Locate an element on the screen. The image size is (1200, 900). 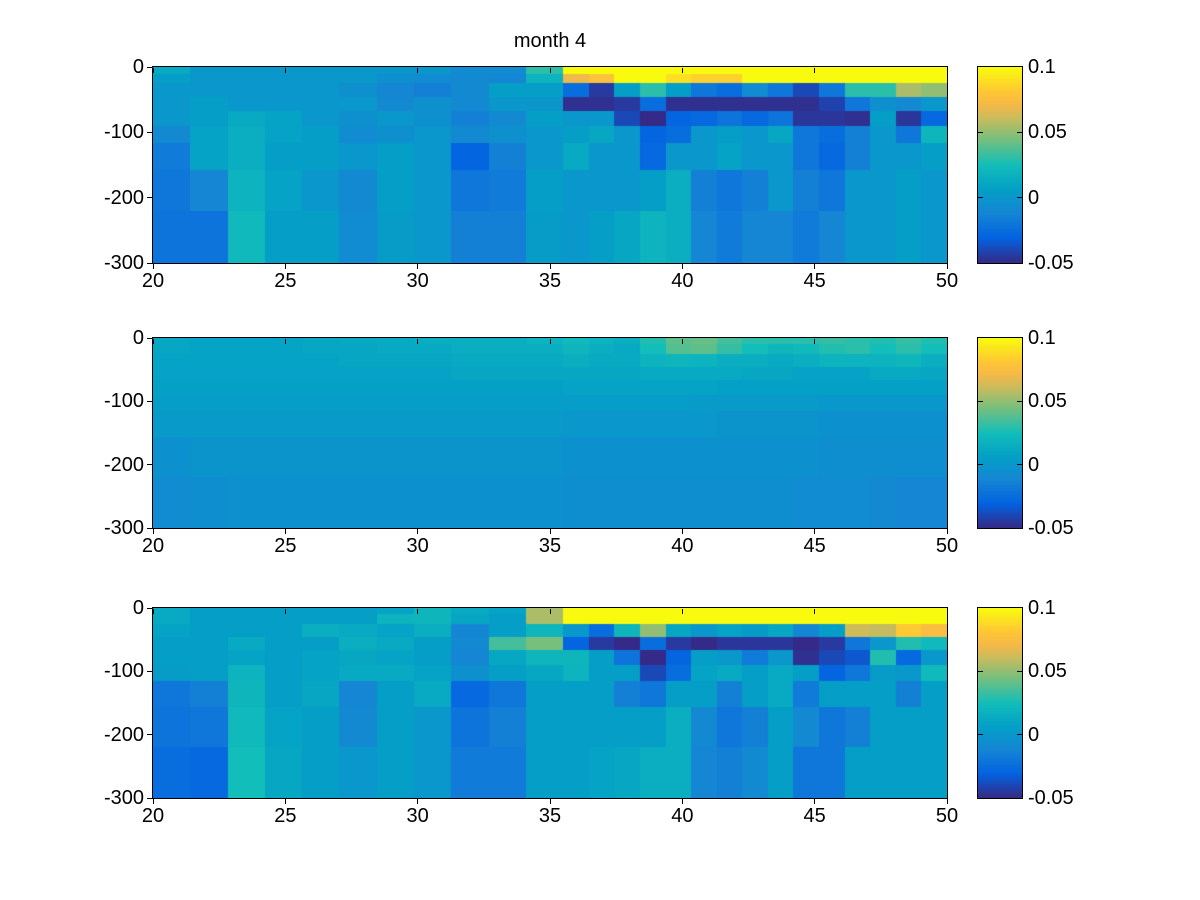
x-tick-label: 25 is located at coordinates (285, 546).